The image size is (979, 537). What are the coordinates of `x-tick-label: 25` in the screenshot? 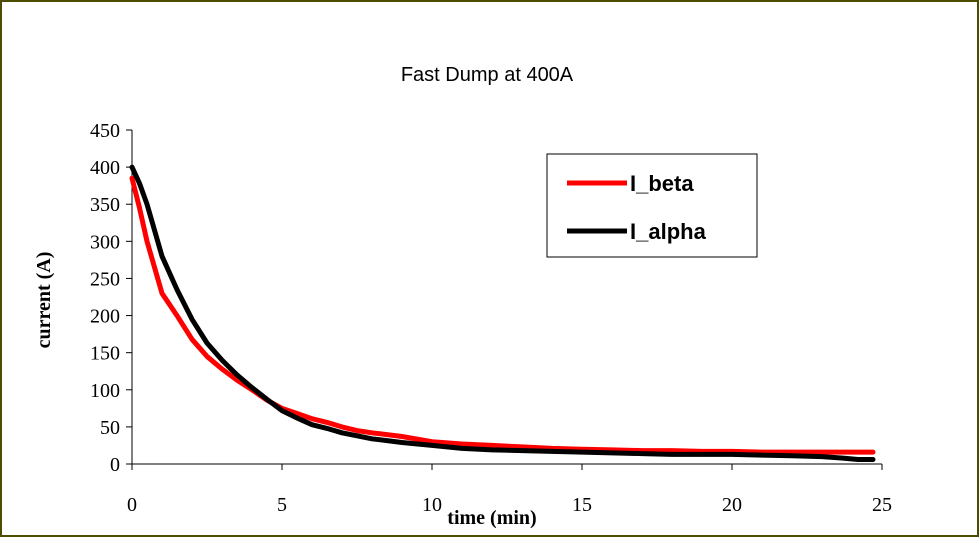 It's located at (882, 505).